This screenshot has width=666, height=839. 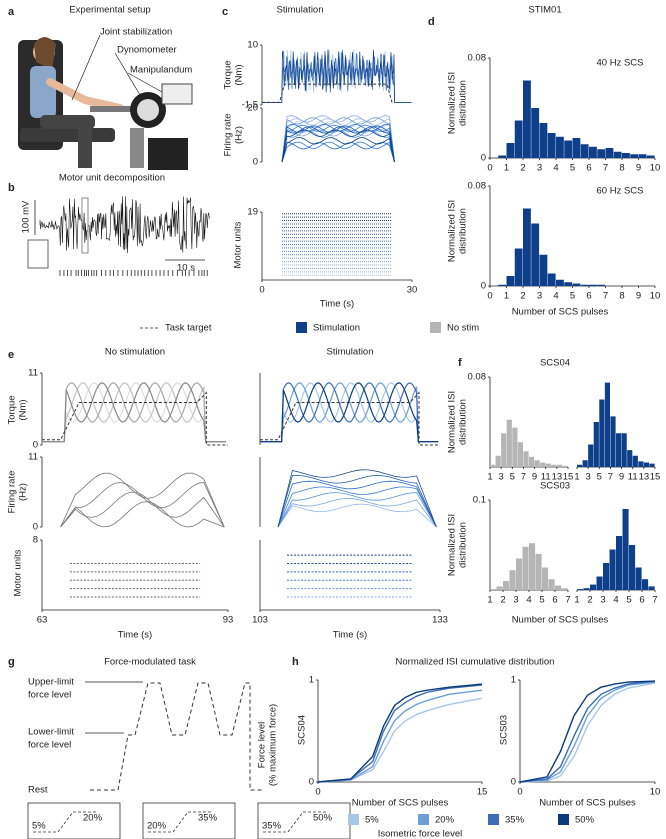 I want to click on x-tick-label: 13, so click(x=557, y=477).